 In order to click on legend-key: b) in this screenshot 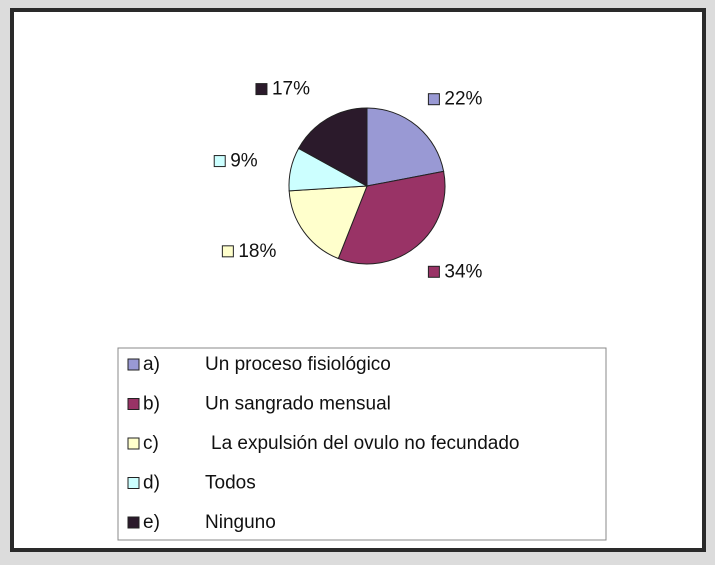, I will do `click(151, 404)`.